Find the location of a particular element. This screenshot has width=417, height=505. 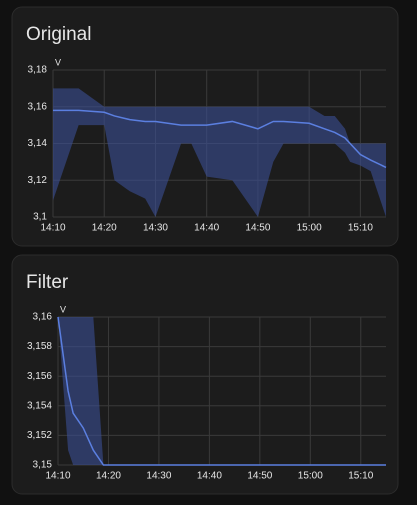

chart-title: Original is located at coordinates (58, 34).